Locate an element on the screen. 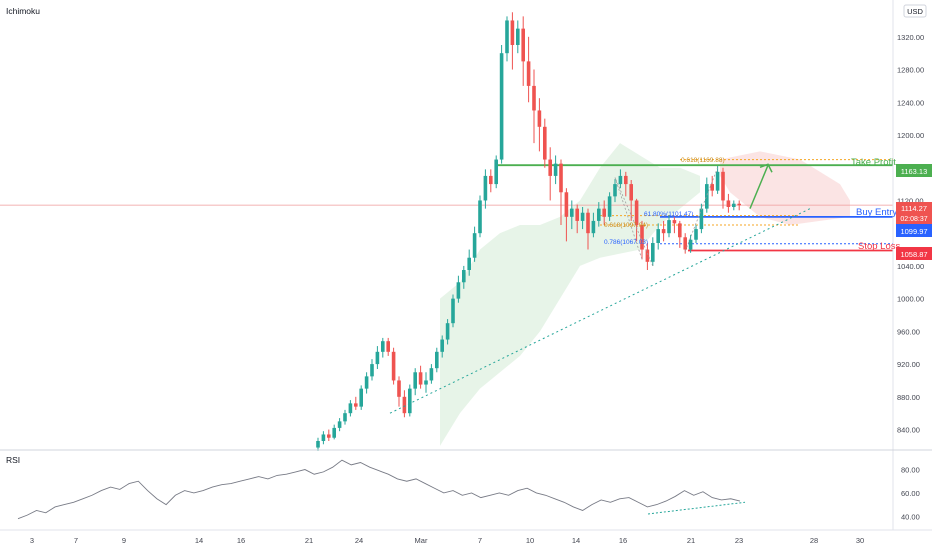 Image resolution: width=932 pixels, height=550 pixels. rsi-label: RSI is located at coordinates (13, 460).